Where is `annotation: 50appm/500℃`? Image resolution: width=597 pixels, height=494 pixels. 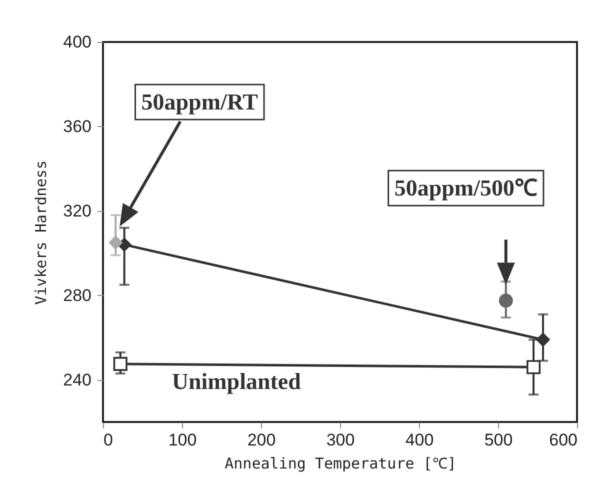 annotation: 50appm/500℃ is located at coordinates (466, 188).